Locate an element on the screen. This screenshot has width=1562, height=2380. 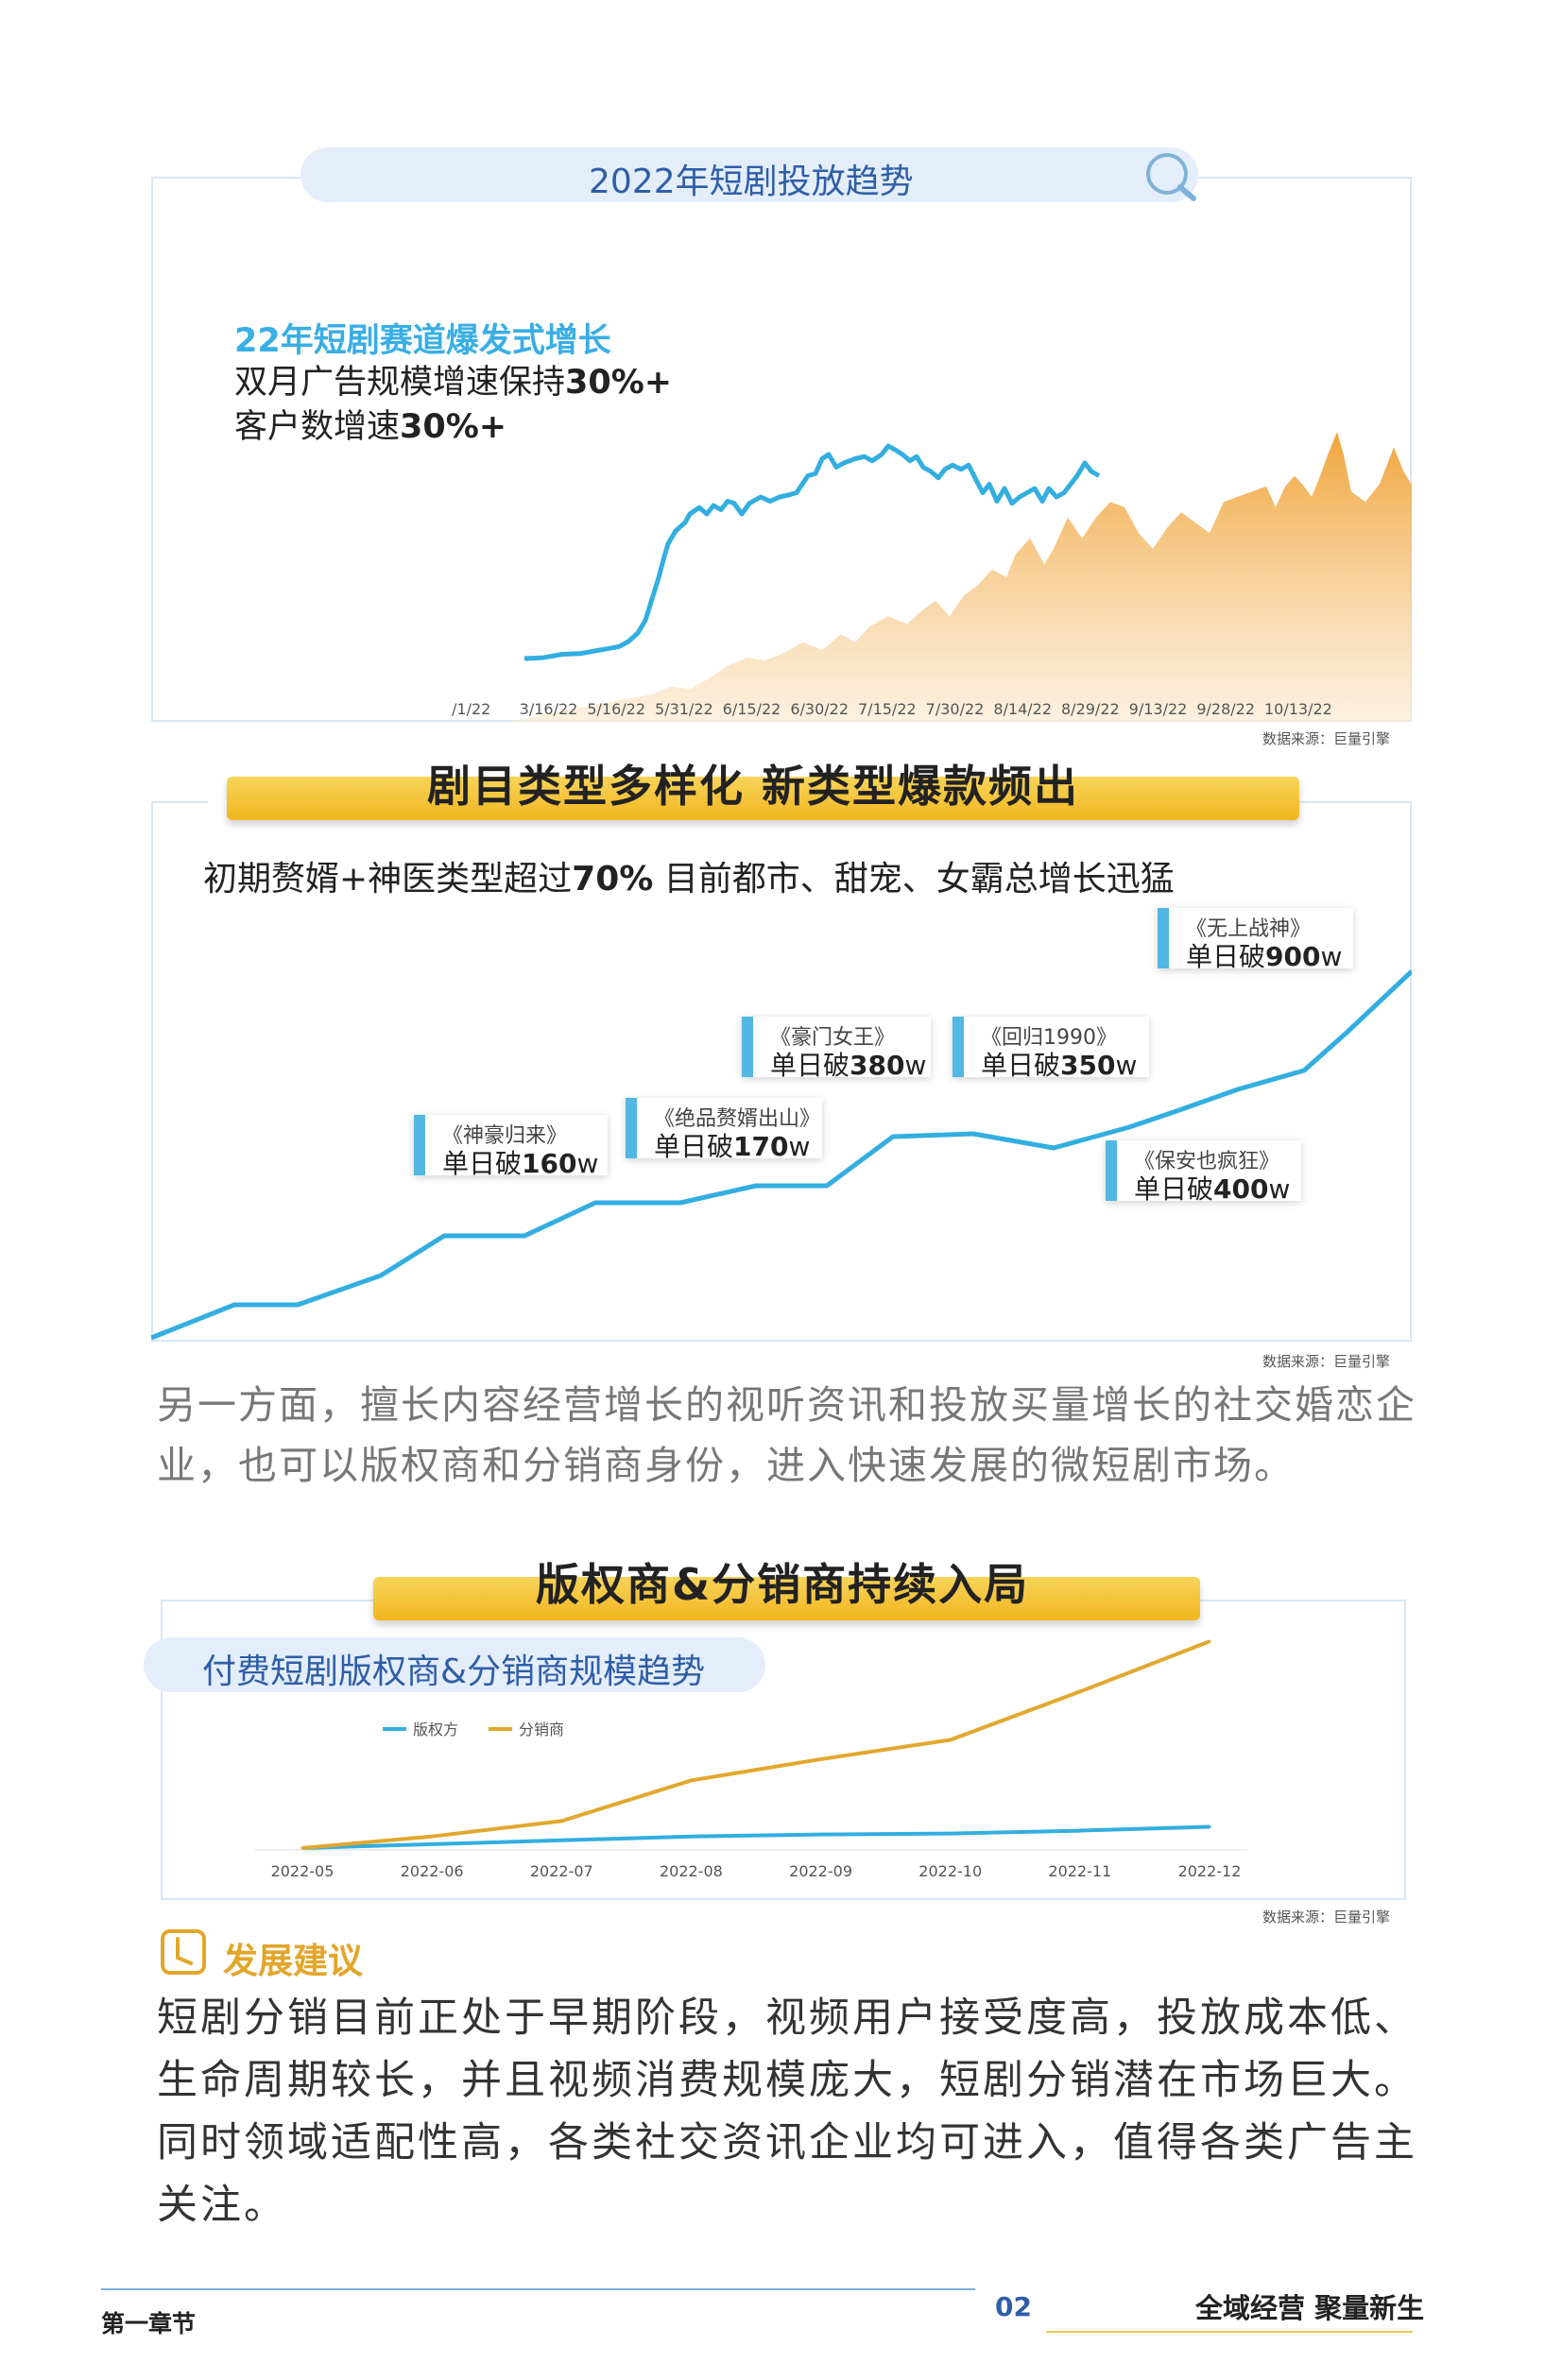
x-tick-label: 8/14/22 is located at coordinates (1023, 709).